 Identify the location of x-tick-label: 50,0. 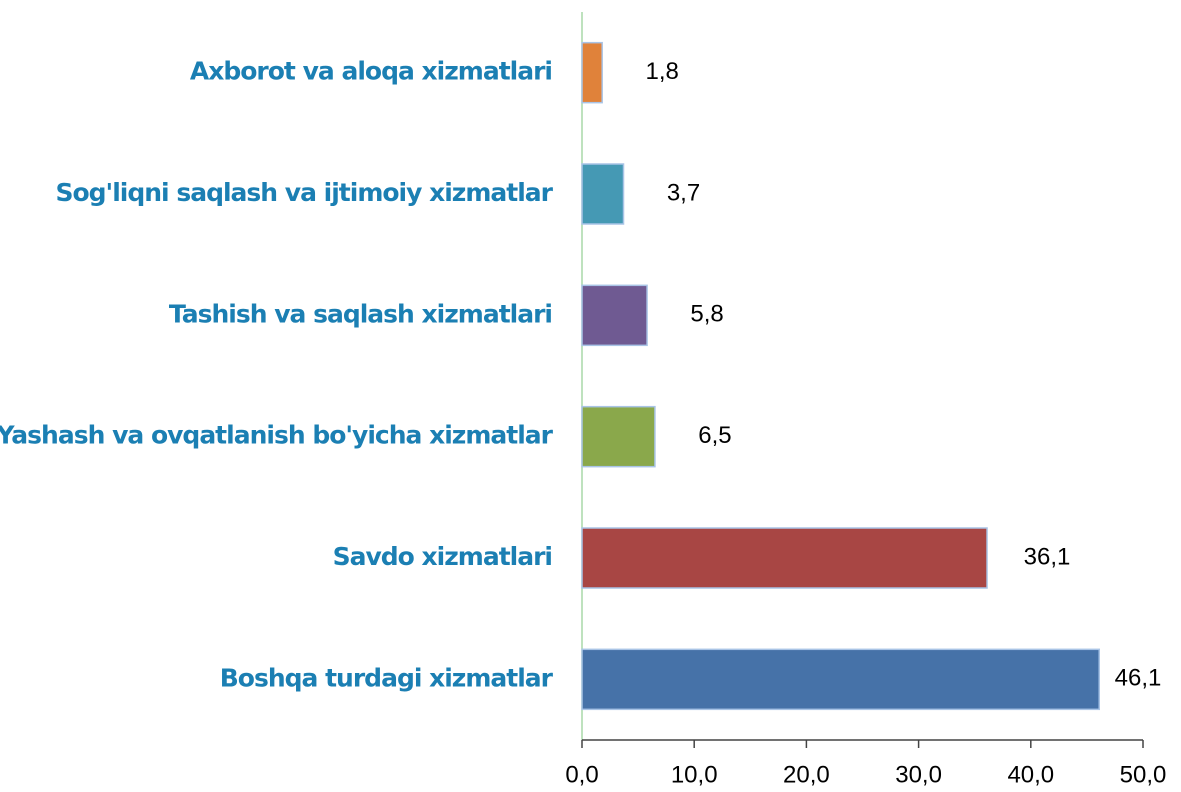
(1143, 774).